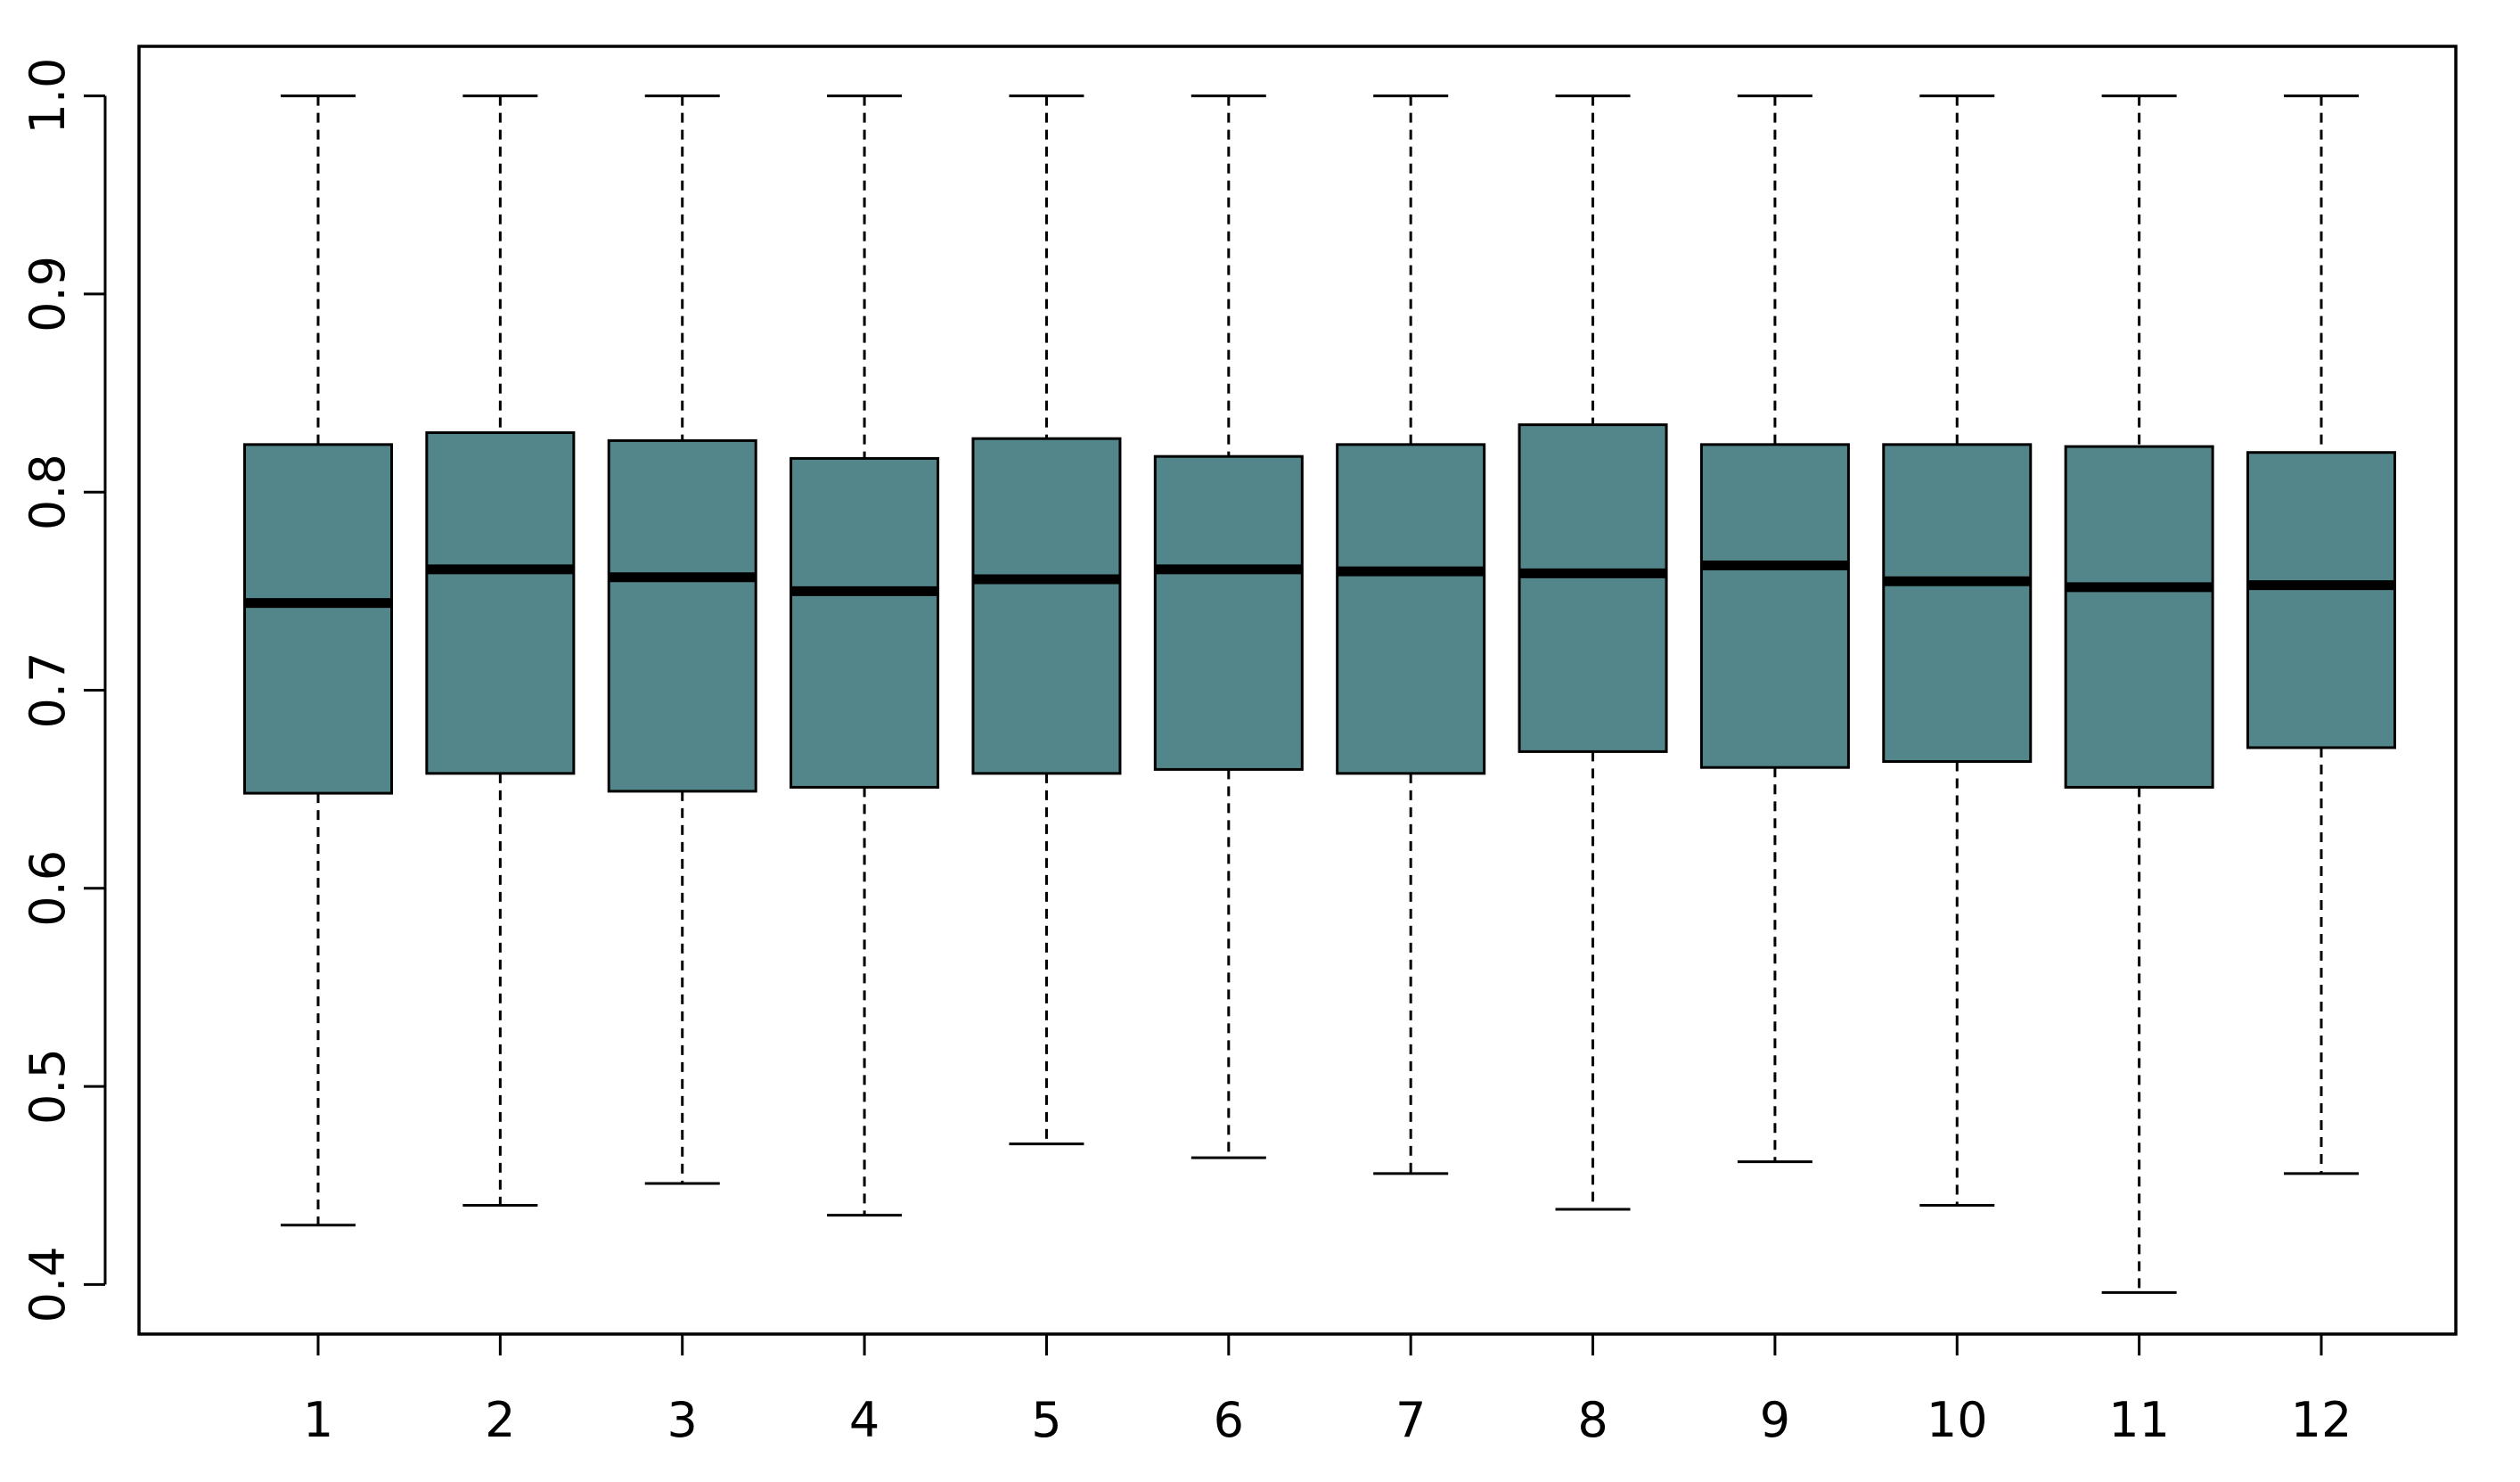 Image resolution: width=2520 pixels, height=1482 pixels. What do you see at coordinates (2139, 1420) in the screenshot?
I see `x-tick-label: 11` at bounding box center [2139, 1420].